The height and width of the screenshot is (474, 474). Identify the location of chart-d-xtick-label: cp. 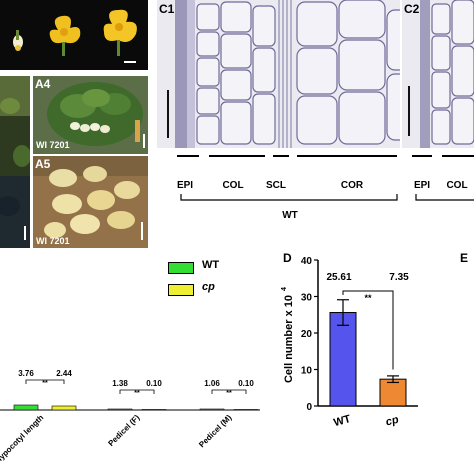
(392, 421).